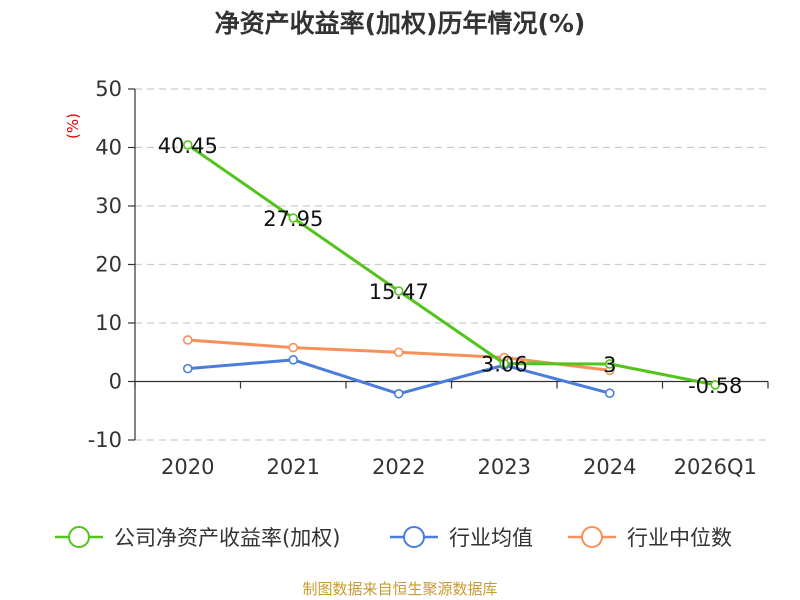 The height and width of the screenshot is (600, 800). I want to click on y-axis-unit: (%), so click(73, 126).